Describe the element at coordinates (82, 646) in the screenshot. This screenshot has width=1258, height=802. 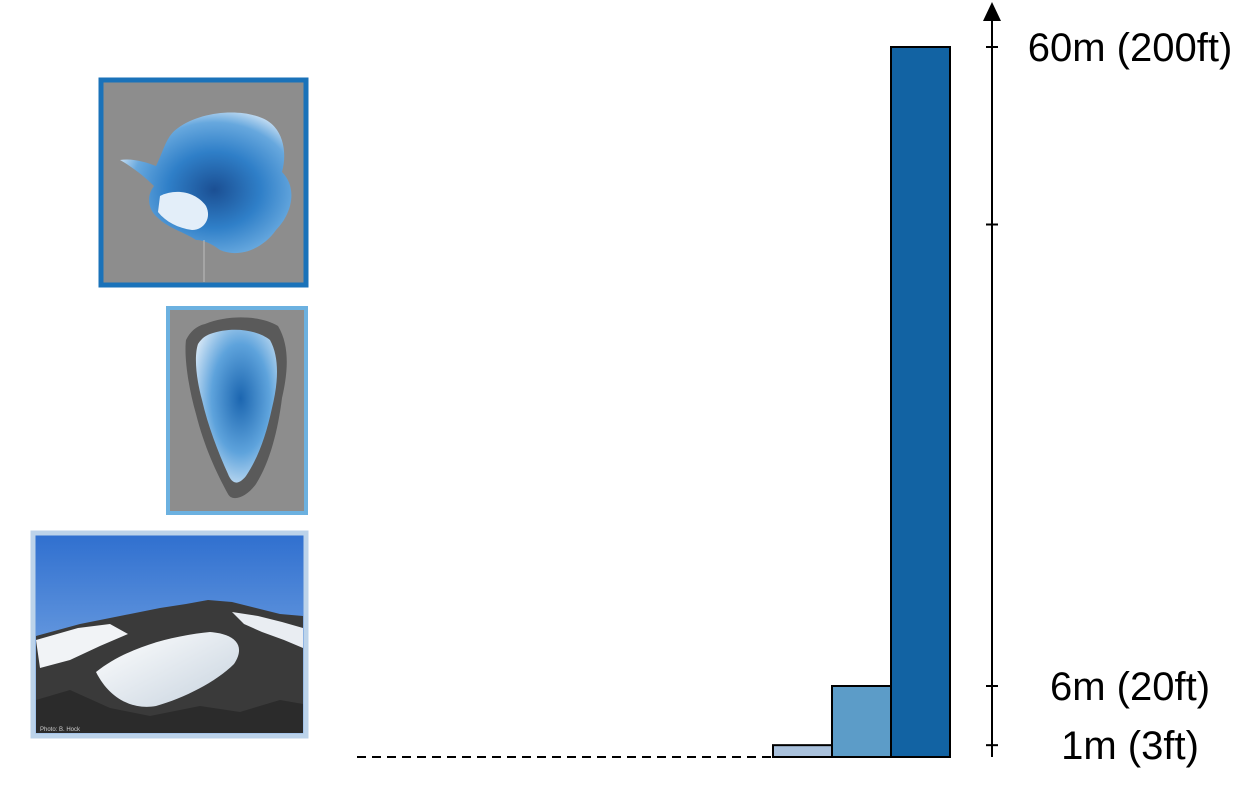
I see `glacier-snowfield-left` at that location.